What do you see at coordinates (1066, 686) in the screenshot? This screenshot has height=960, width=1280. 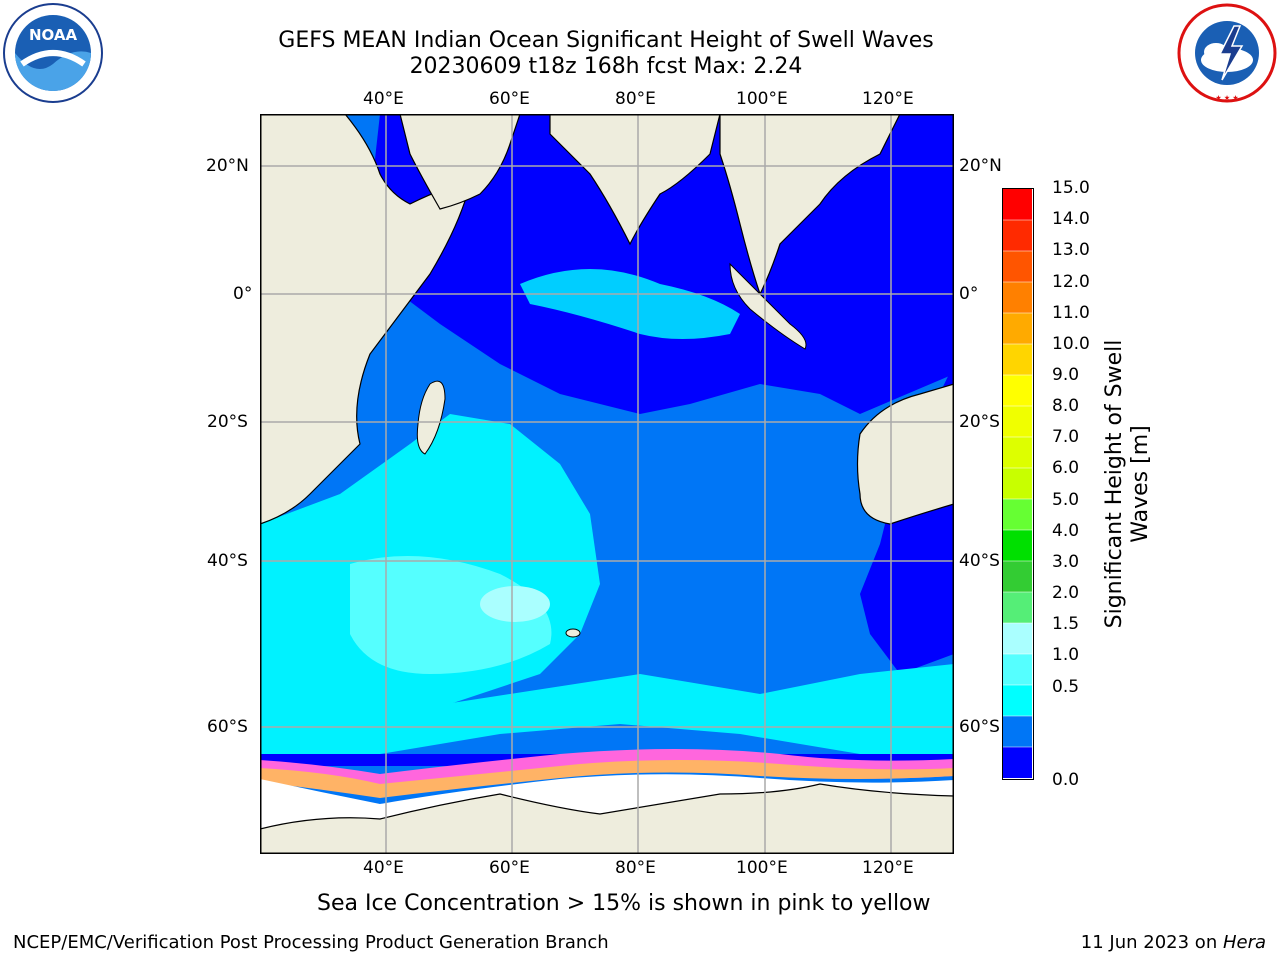 I see `colorbar-tick-label: 0.5` at bounding box center [1066, 686].